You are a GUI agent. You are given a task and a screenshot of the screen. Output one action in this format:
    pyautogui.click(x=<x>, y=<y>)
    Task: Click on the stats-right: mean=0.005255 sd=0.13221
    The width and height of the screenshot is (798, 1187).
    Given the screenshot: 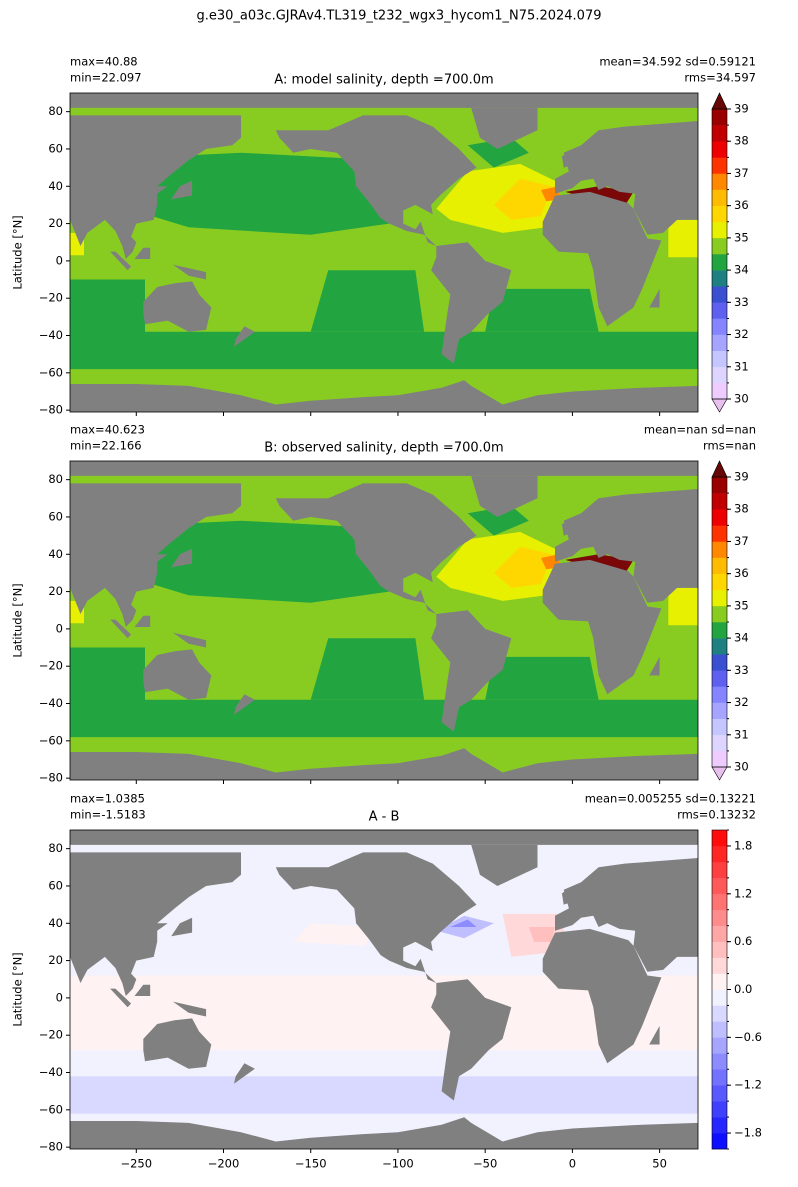 What is the action you would take?
    pyautogui.click(x=670, y=799)
    